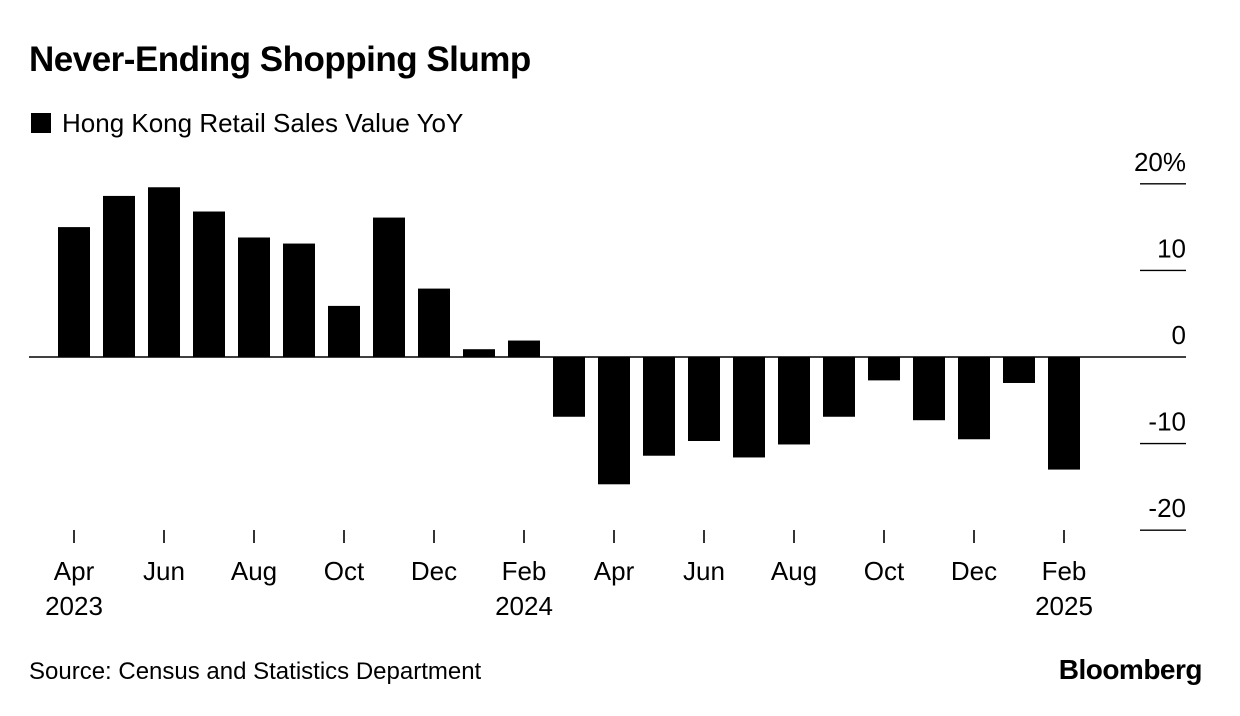 This screenshot has height=716, width=1240. Describe the element at coordinates (74, 606) in the screenshot. I see `x-tick-year-label: 2023` at that location.